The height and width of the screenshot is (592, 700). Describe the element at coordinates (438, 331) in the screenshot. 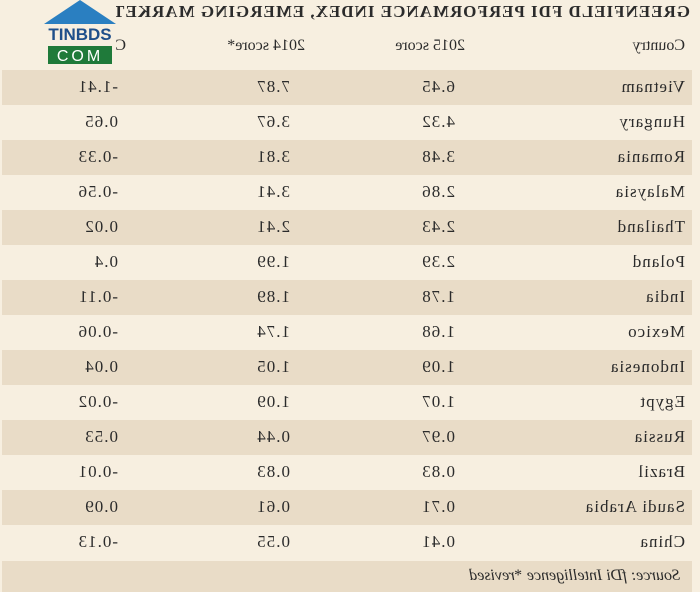

I see `score-2015: 1.68` at that location.